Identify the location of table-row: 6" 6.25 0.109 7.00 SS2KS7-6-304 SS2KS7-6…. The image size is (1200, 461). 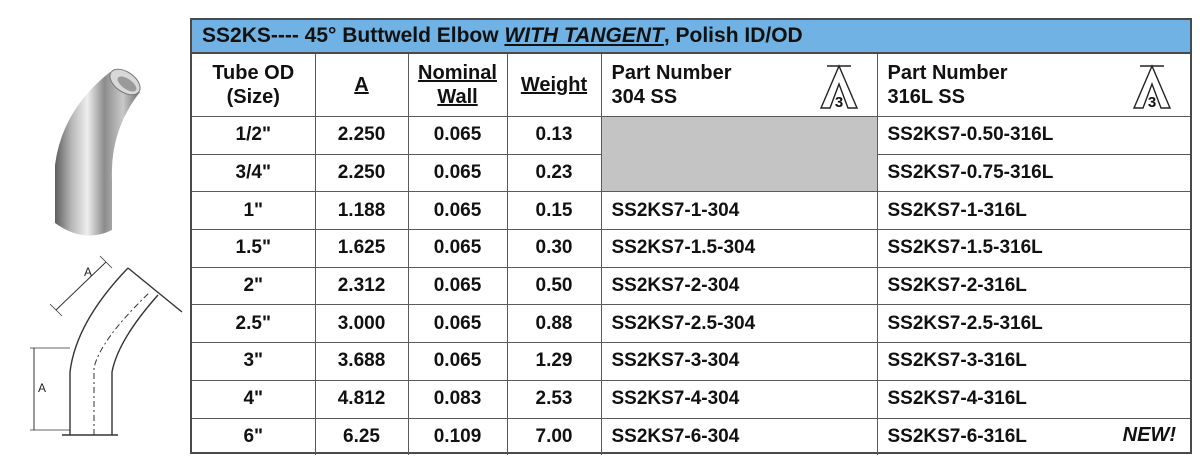
(691, 436).